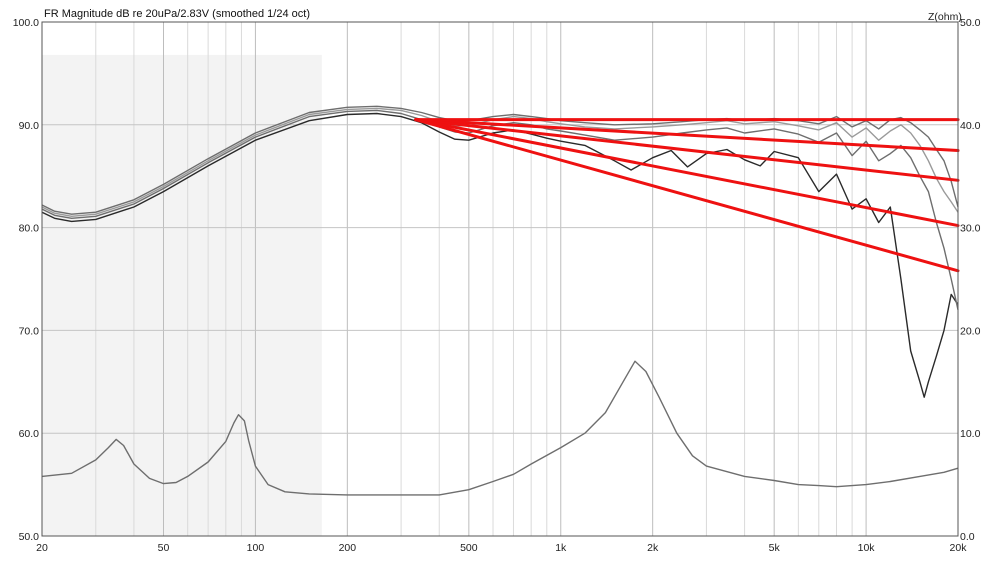 The image size is (982, 568). Describe the element at coordinates (42, 548) in the screenshot. I see `x-tick-label: 20` at that location.